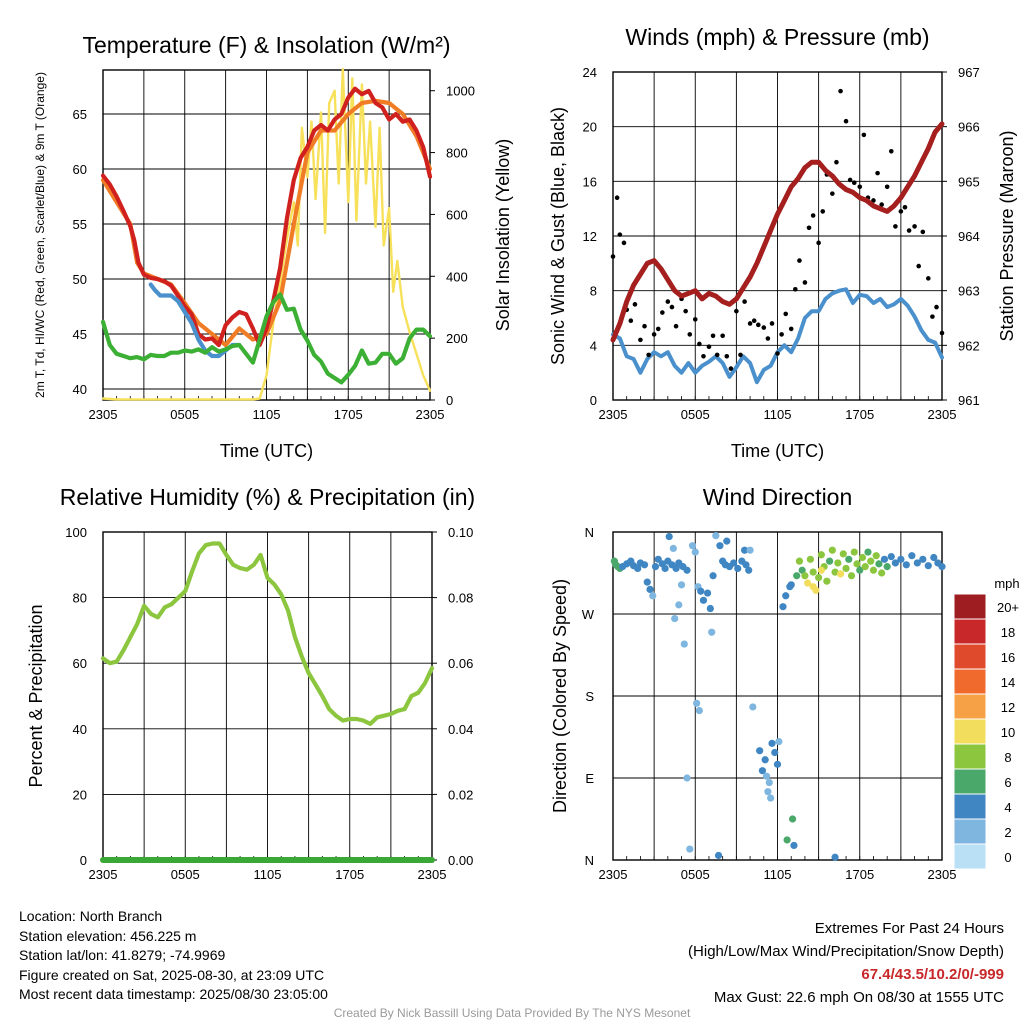  I want to click on colorbar-label: 8, so click(1007, 757).